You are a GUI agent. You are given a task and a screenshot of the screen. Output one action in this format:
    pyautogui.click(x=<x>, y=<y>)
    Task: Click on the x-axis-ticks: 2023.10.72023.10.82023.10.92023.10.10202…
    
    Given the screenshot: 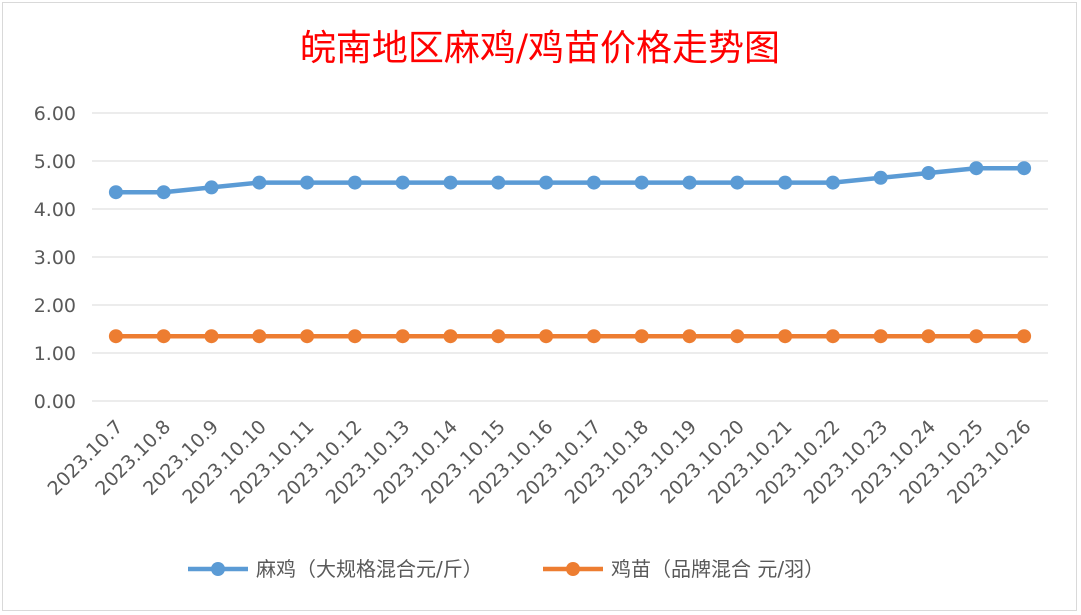 What is the action you would take?
    pyautogui.click(x=539, y=462)
    